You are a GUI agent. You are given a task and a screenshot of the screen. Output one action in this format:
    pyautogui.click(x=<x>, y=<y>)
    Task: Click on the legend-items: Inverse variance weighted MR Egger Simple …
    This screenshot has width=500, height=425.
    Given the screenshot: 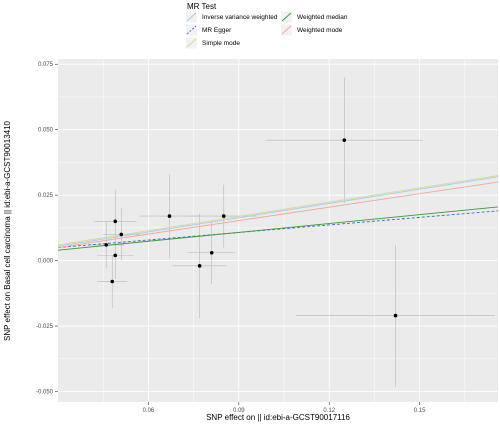 What is the action you would take?
    pyautogui.click(x=267, y=30)
    